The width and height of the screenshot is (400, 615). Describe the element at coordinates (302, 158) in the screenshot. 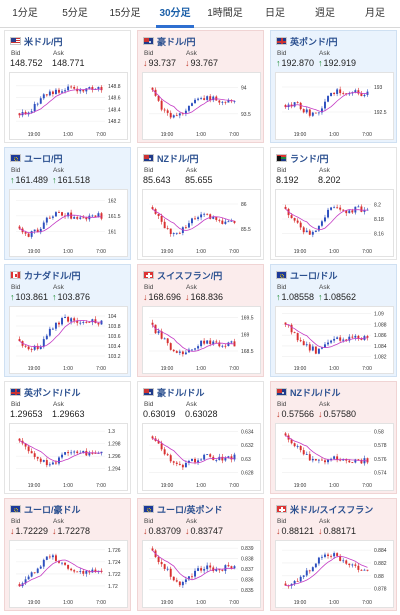

I see `pair-title: ランド/円` at that location.